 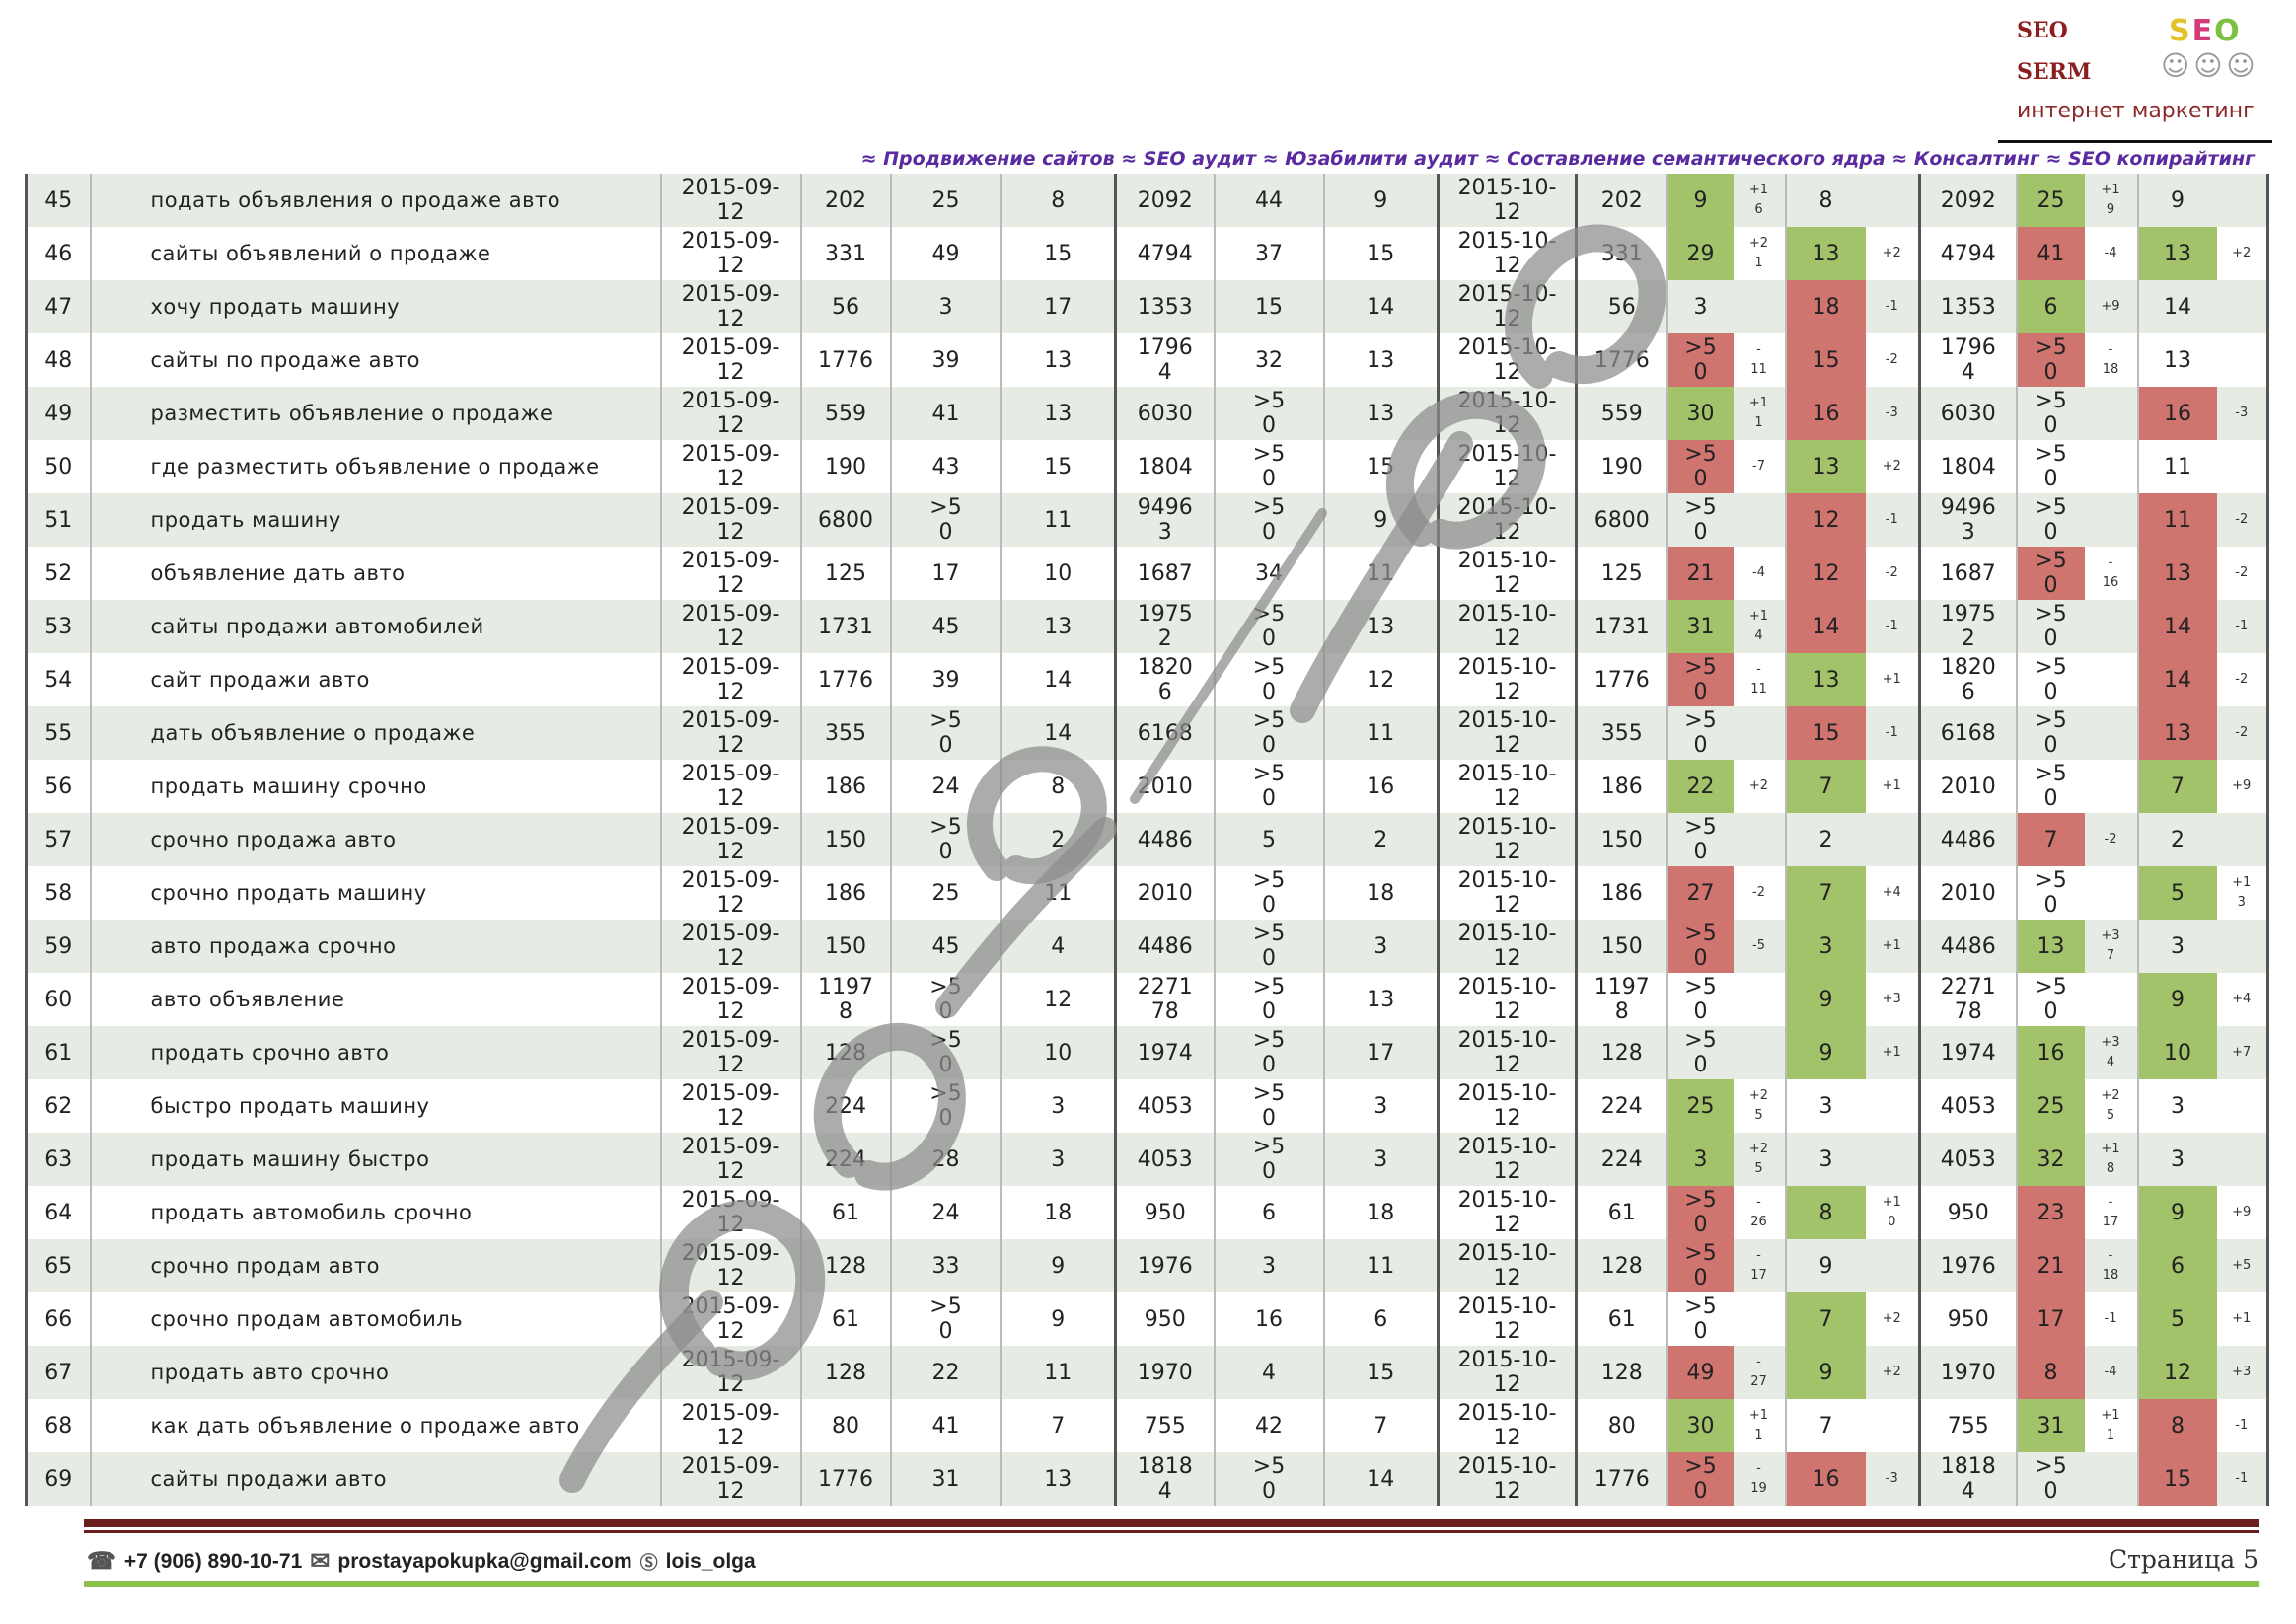 What do you see at coordinates (1268, 1265) in the screenshot?
I see `freq-value: 3` at bounding box center [1268, 1265].